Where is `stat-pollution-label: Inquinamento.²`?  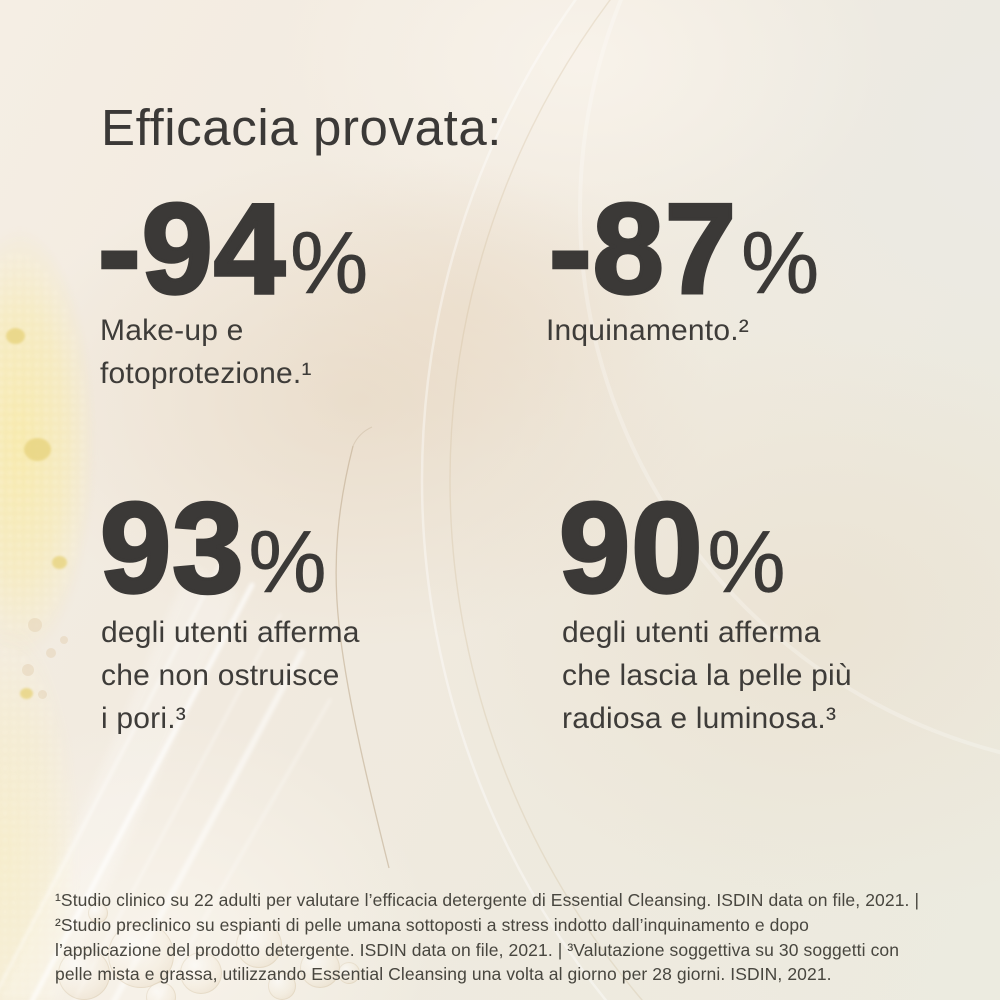 stat-pollution-label: Inquinamento.² is located at coordinates (647, 330).